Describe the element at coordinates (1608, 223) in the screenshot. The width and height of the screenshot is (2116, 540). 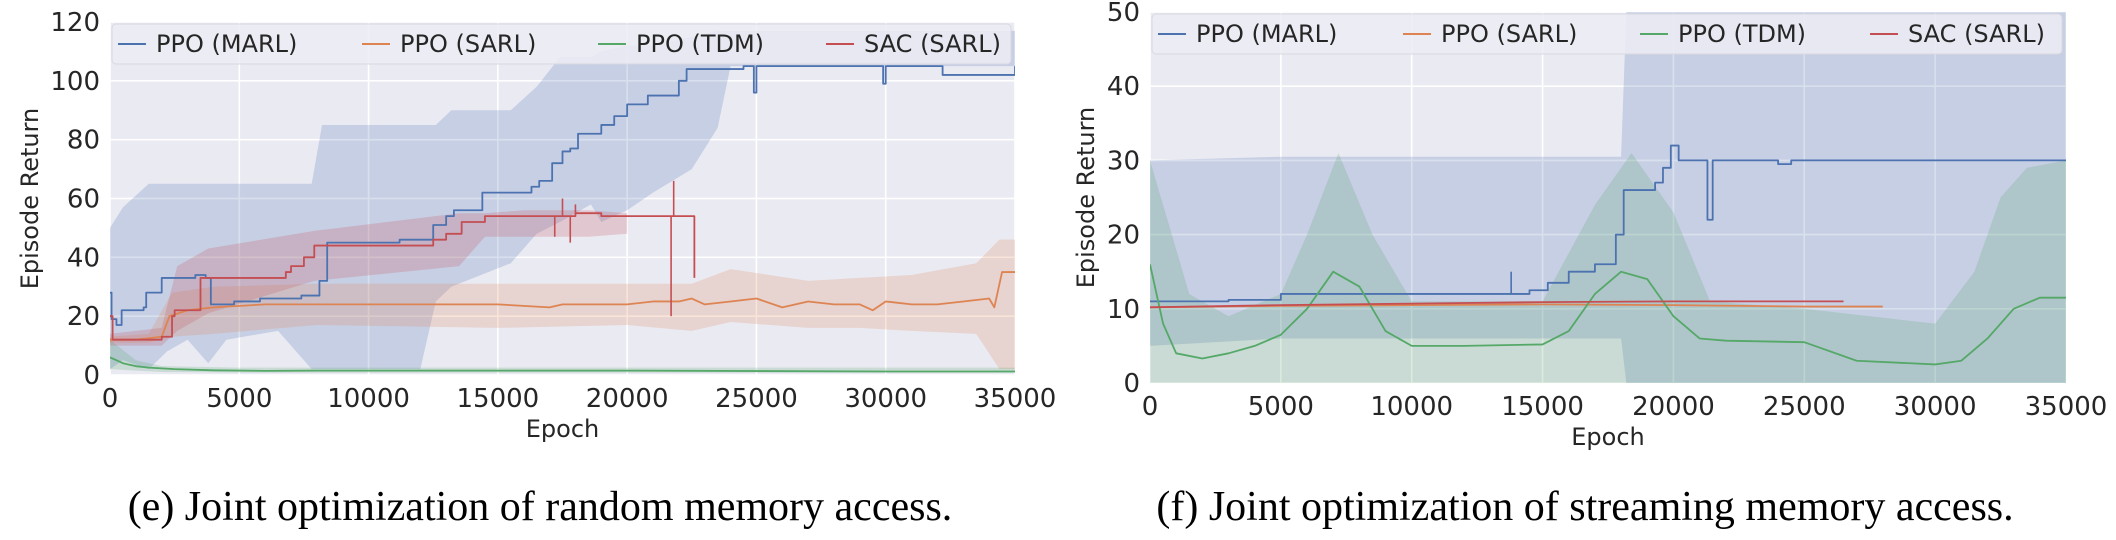
I see `line-ppo_marl` at that location.